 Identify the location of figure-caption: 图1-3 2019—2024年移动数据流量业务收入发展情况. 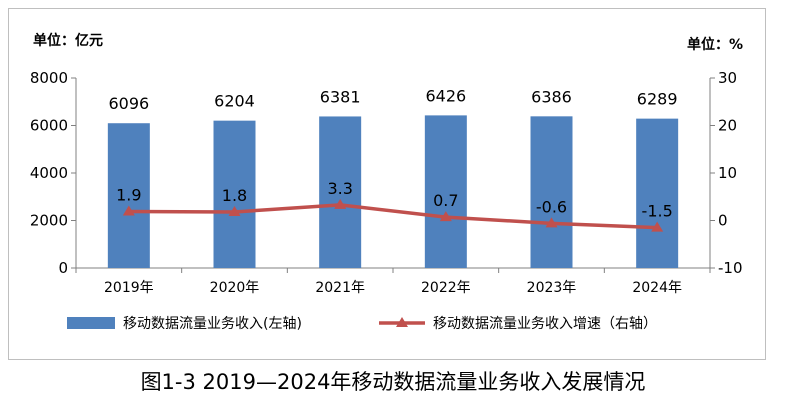
(393, 382).